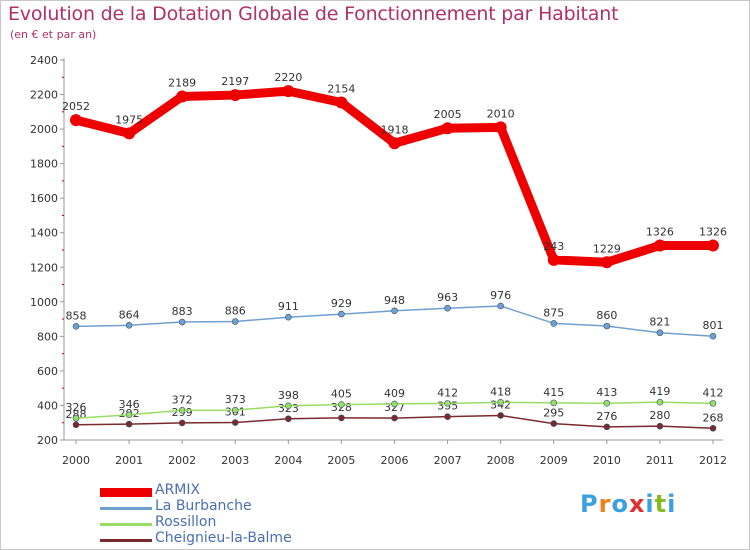 The height and width of the screenshot is (550, 750). I want to click on data-label-rossillon: 372, so click(182, 399).